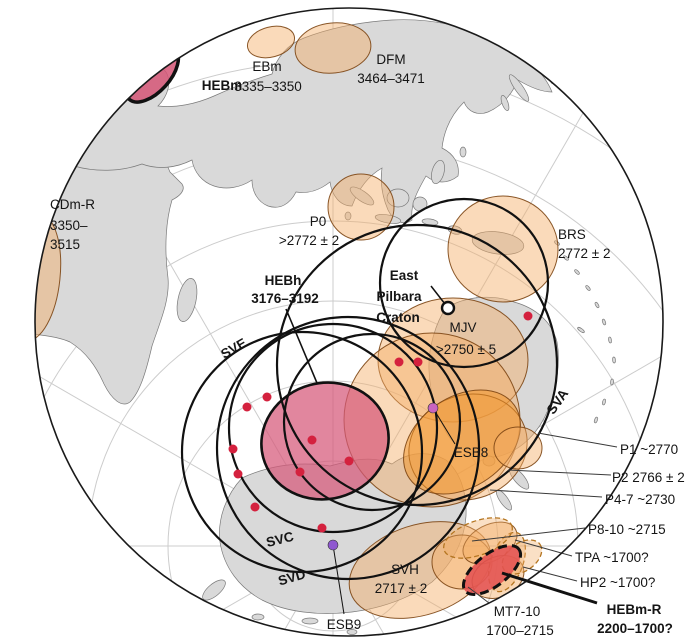  What do you see at coordinates (285, 298) in the screenshot?
I see `label-hebh-age: 3176–3192` at bounding box center [285, 298].